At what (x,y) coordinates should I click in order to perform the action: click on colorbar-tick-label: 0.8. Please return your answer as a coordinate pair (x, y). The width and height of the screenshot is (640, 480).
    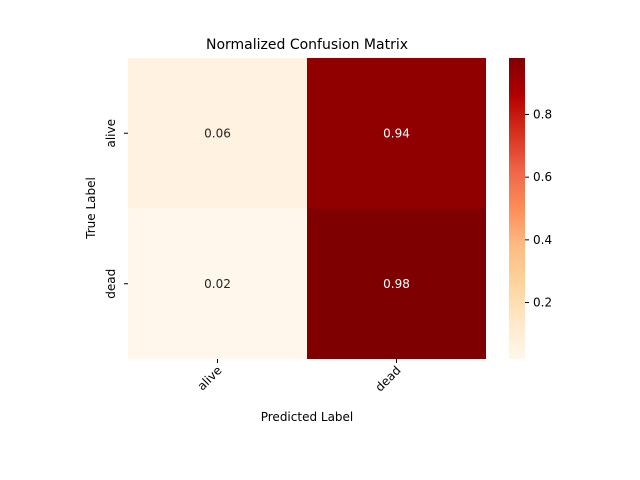
    Looking at the image, I should click on (542, 114).